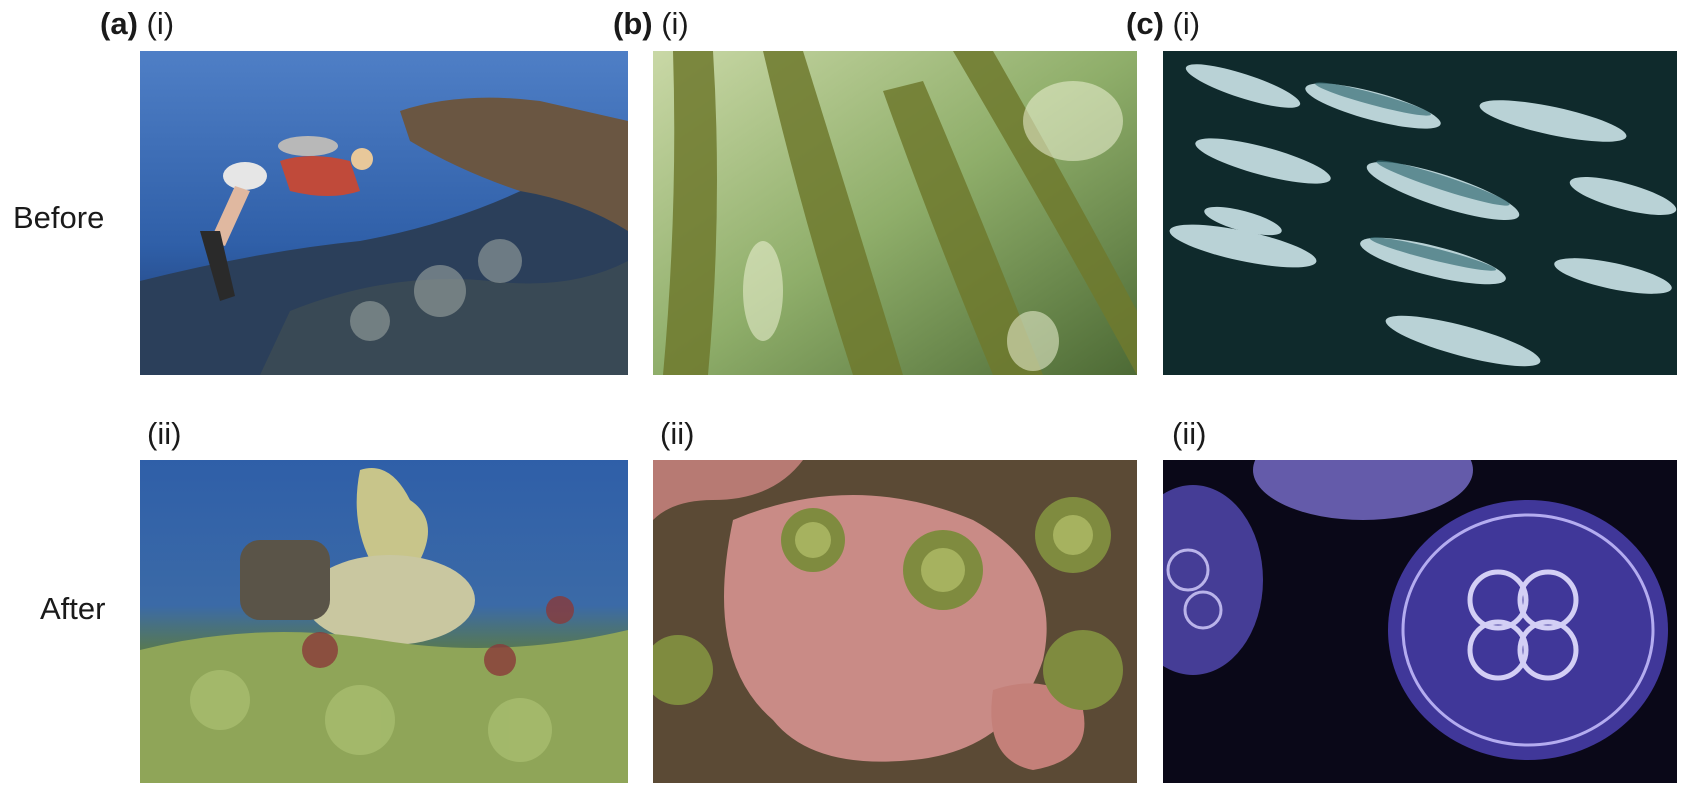 The height and width of the screenshot is (795, 1686). What do you see at coordinates (160, 23) in the screenshot?
I see `panel-a-top-numeral: (i)` at bounding box center [160, 23].